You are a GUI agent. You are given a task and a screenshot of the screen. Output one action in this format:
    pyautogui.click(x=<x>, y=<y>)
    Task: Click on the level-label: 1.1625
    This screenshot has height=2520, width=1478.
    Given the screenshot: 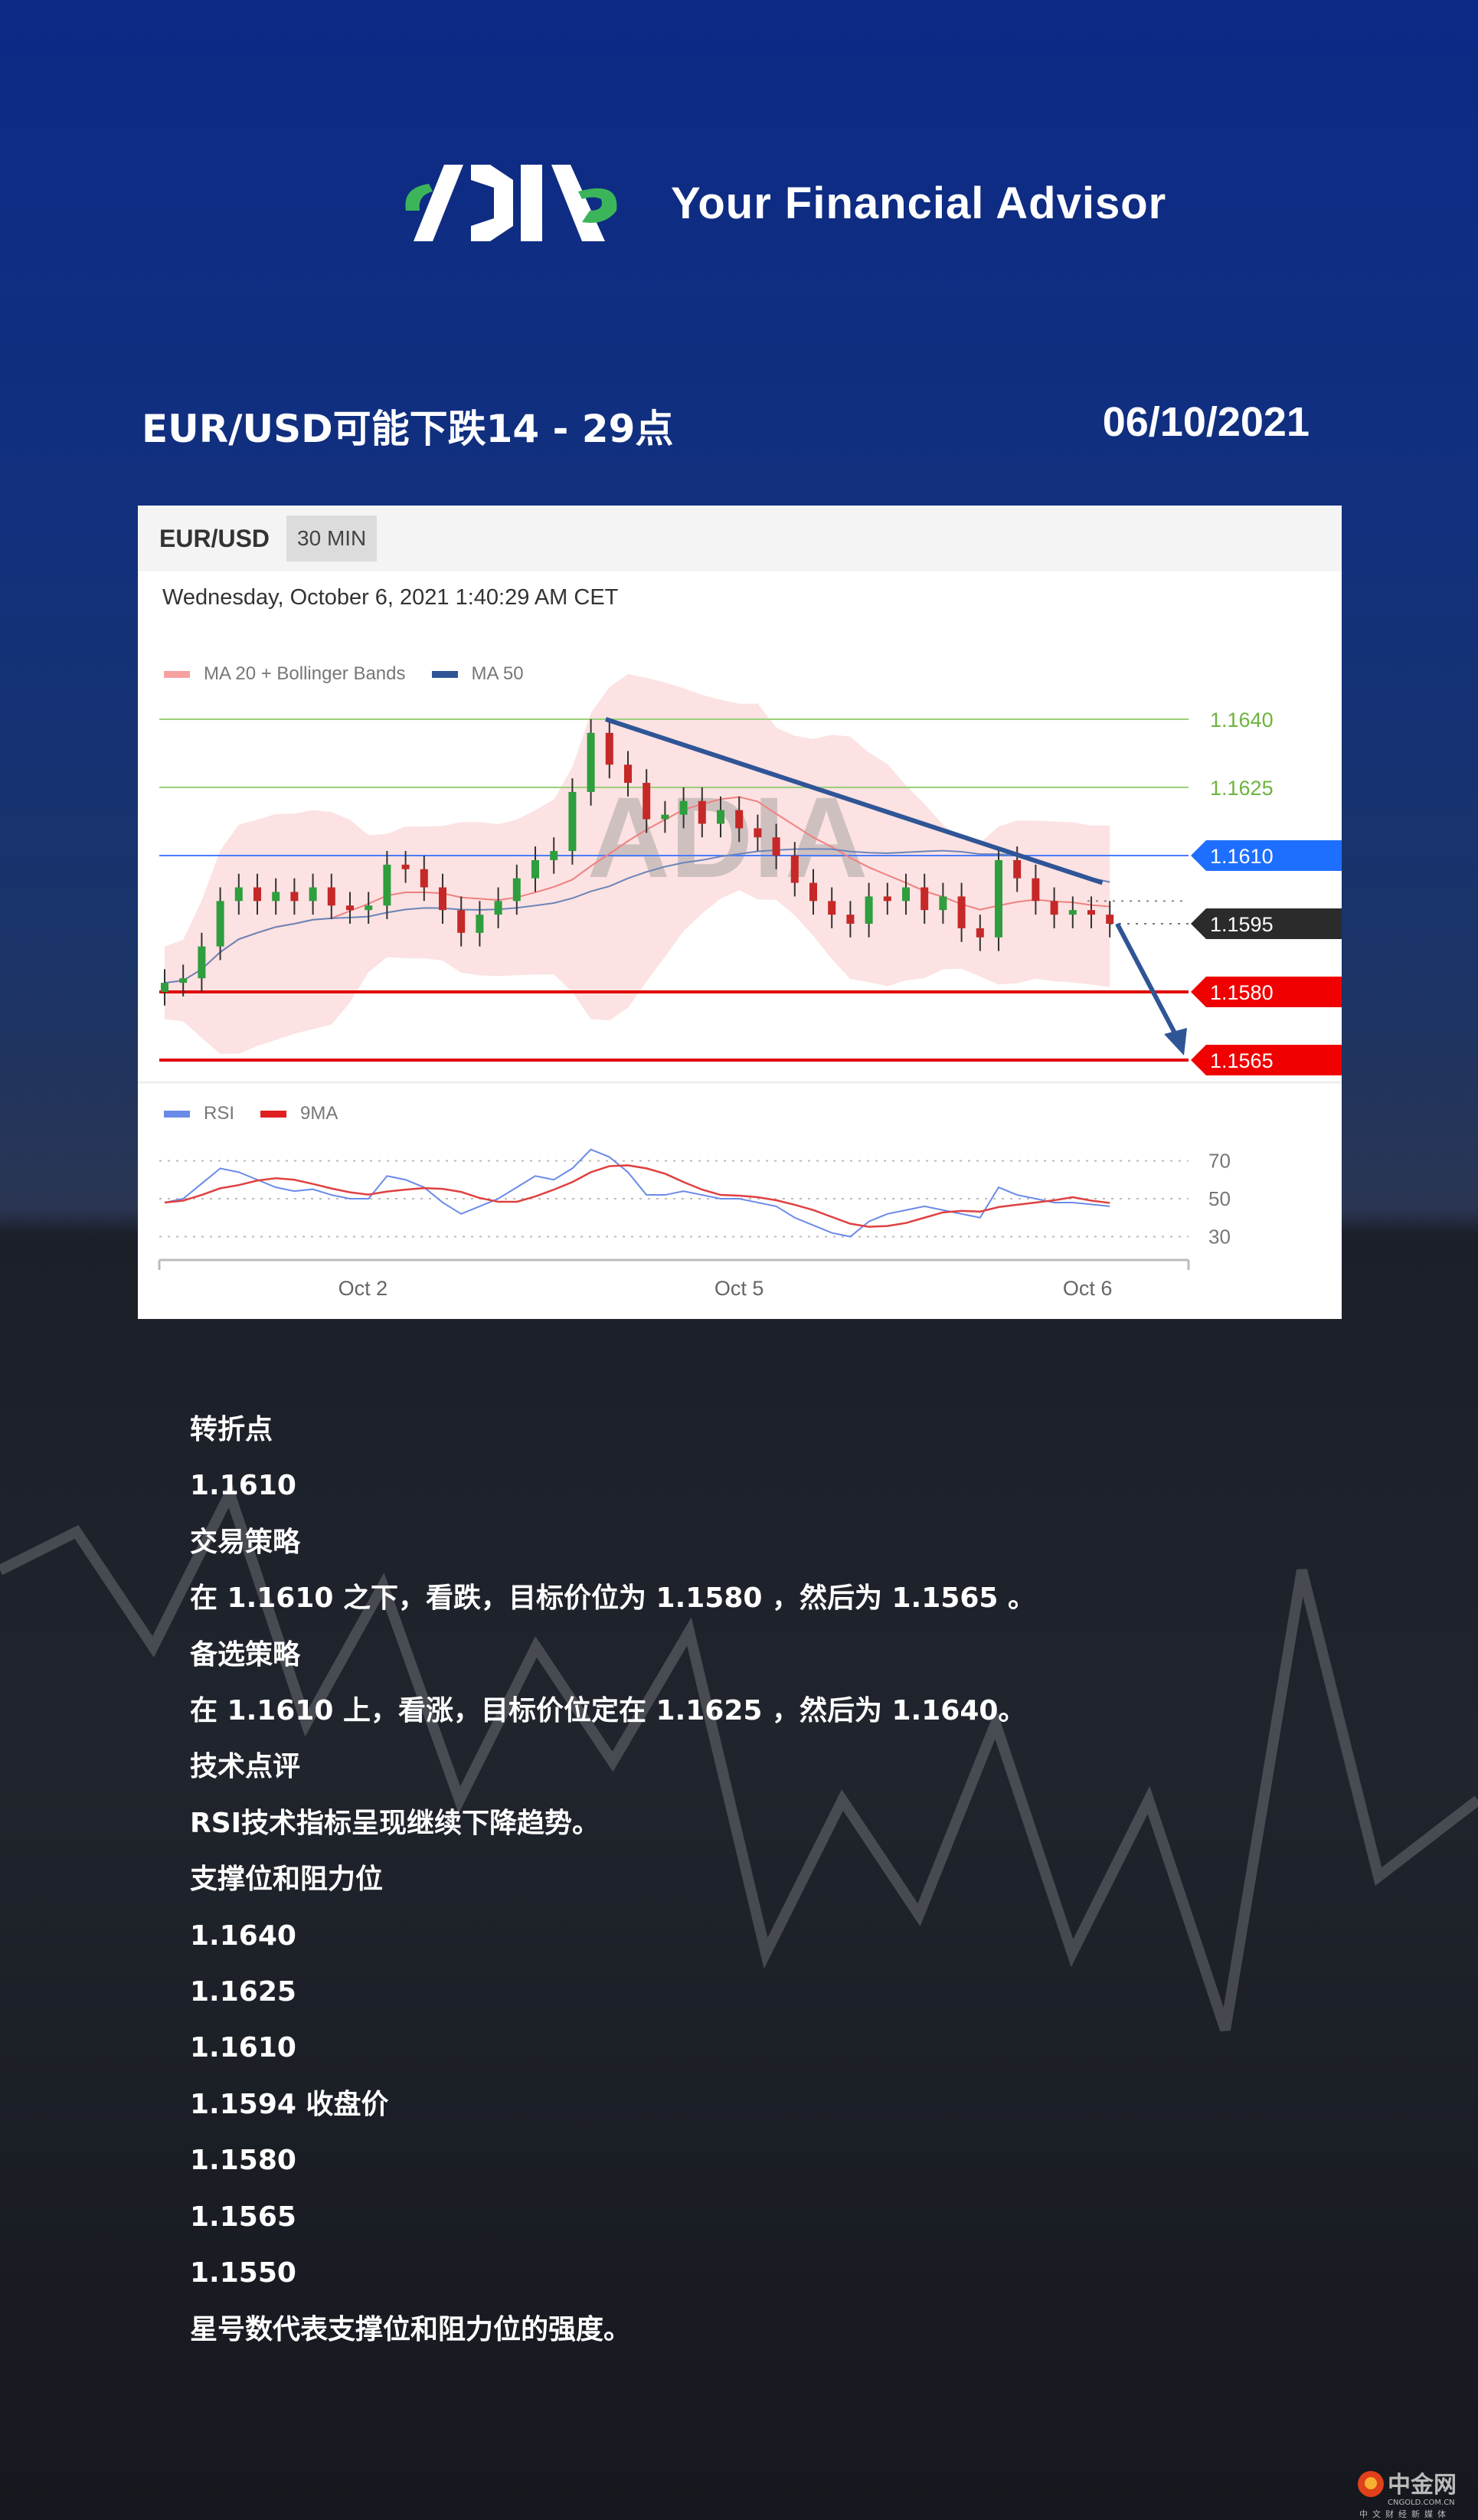 What is the action you would take?
    pyautogui.click(x=1242, y=789)
    